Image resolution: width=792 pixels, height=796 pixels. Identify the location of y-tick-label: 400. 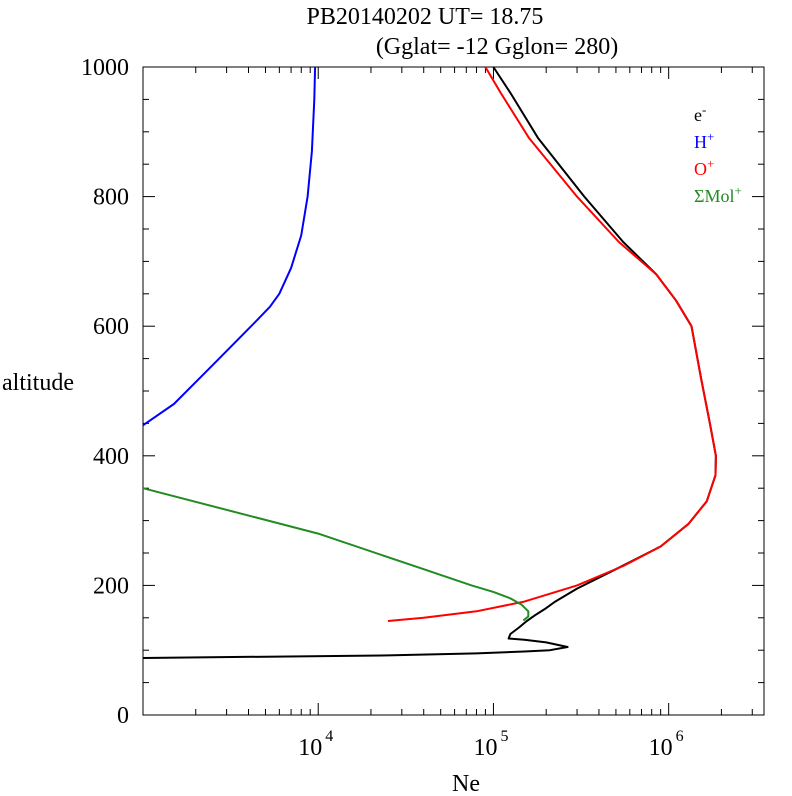
(111, 457).